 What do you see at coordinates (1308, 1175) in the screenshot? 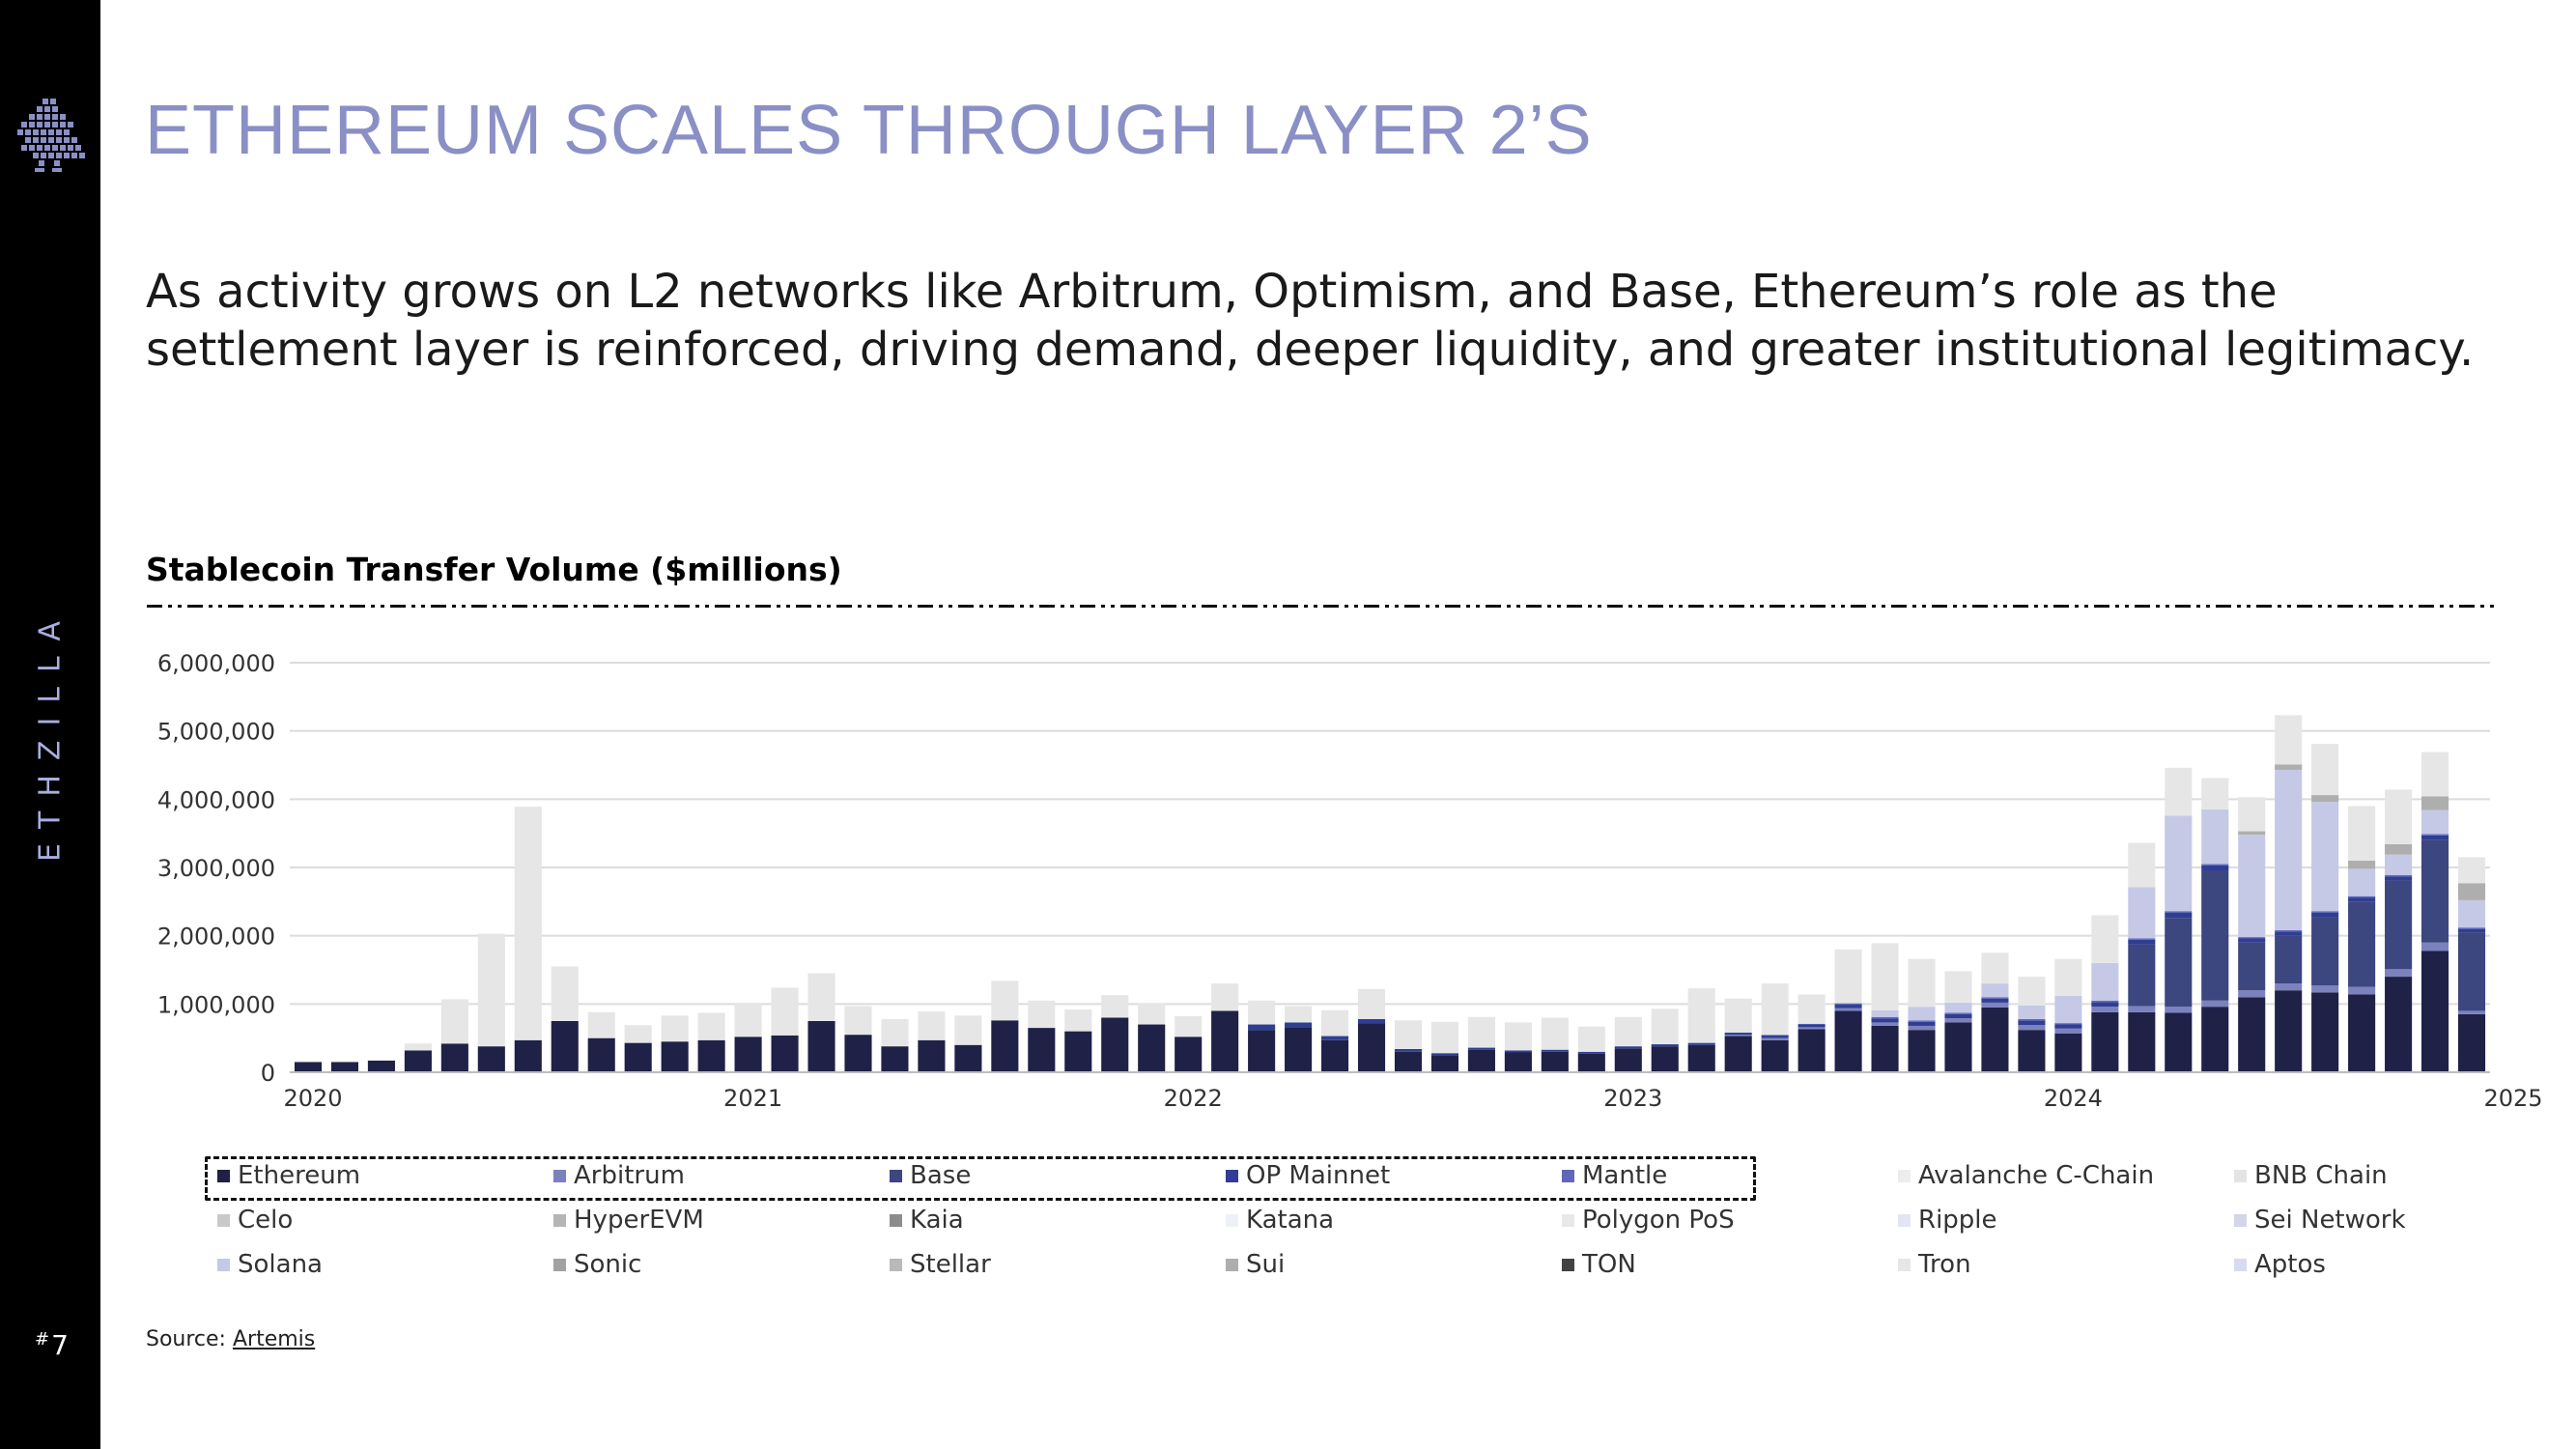
I see `legend-item: OP Mainnet` at bounding box center [1308, 1175].